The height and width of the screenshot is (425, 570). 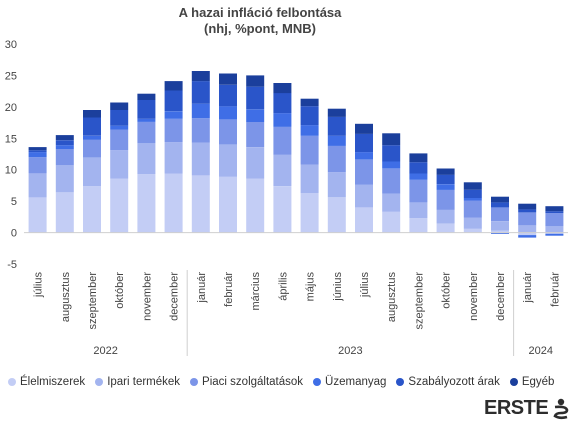 I want to click on x-tick-label: február, so click(x=555, y=289).